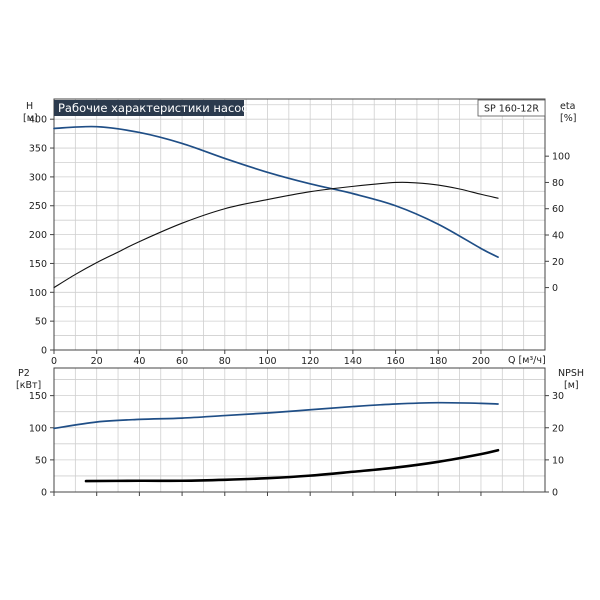 The image size is (600, 600). Describe the element at coordinates (481, 361) in the screenshot. I see `x-tick-label: 200` at that location.